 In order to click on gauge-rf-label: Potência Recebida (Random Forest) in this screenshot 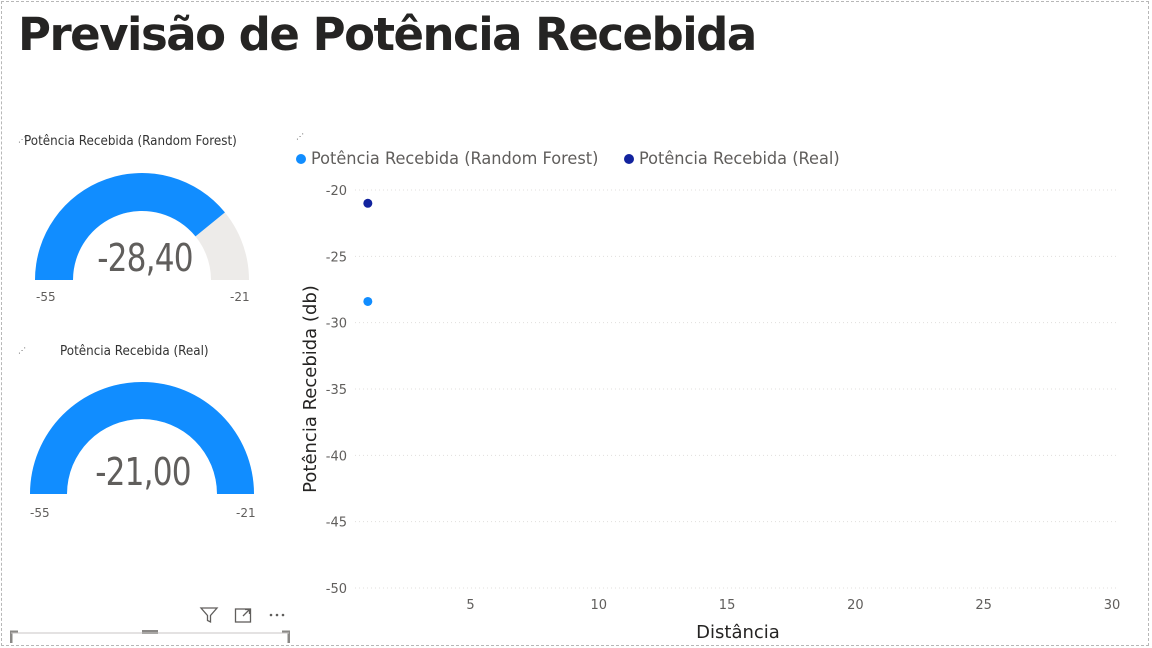, I will do `click(130, 141)`.